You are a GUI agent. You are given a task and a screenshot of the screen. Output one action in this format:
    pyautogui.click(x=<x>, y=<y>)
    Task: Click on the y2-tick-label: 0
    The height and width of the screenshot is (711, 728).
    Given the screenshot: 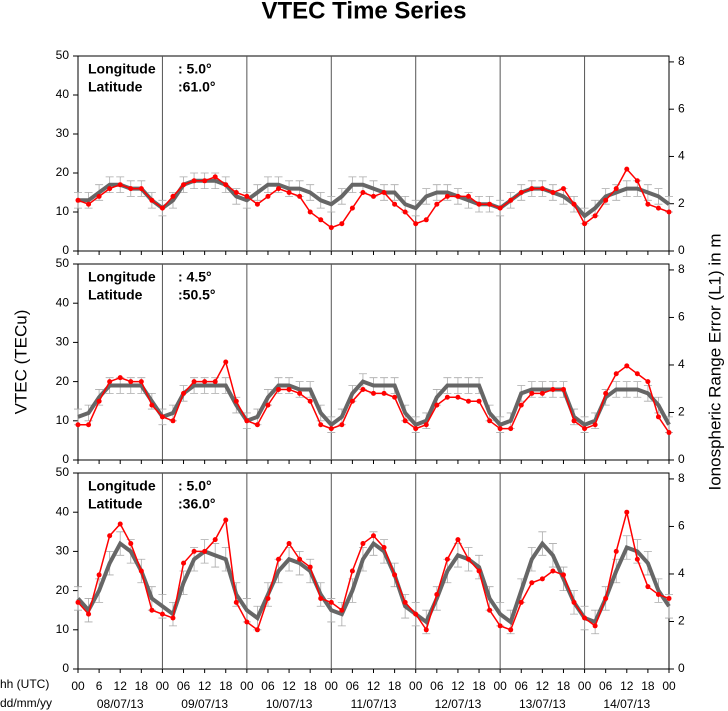 What is the action you would take?
    pyautogui.click(x=681, y=459)
    